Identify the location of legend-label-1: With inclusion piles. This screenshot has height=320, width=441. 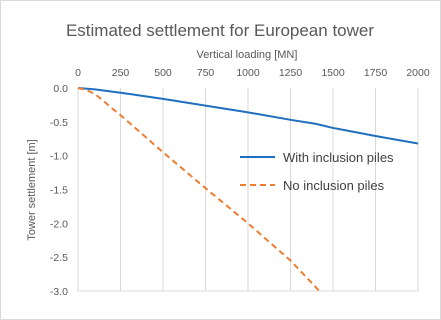
(338, 157).